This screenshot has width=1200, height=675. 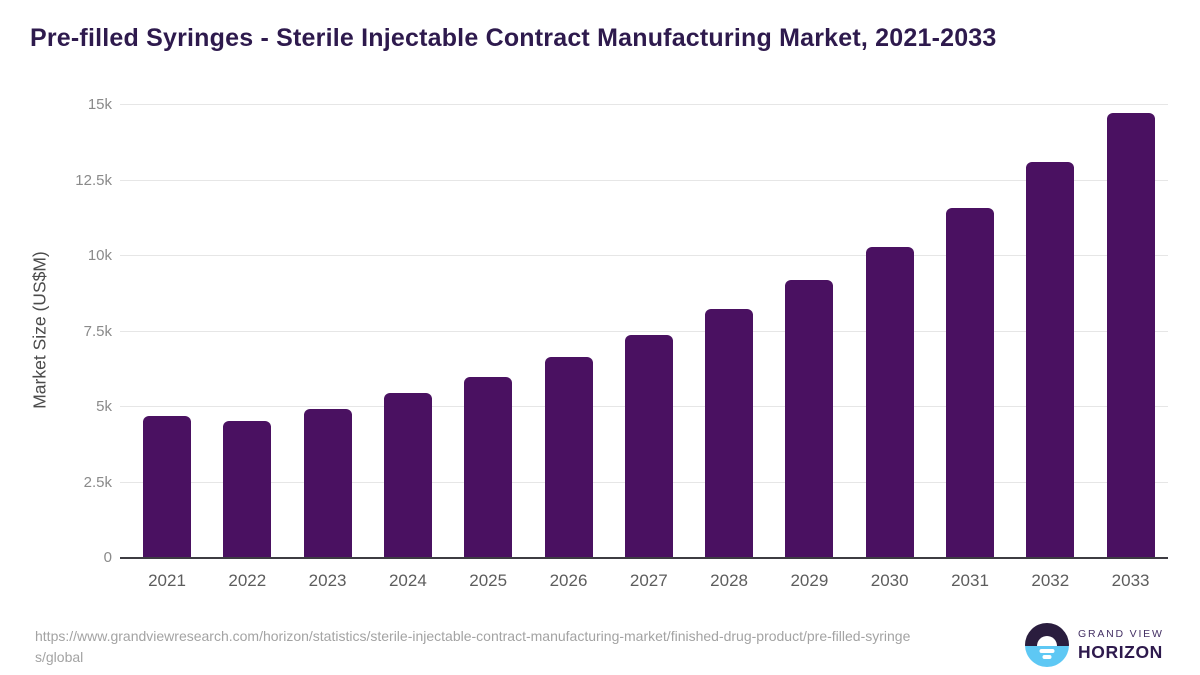 What do you see at coordinates (809, 580) in the screenshot?
I see `x-tick-label: 2029` at bounding box center [809, 580].